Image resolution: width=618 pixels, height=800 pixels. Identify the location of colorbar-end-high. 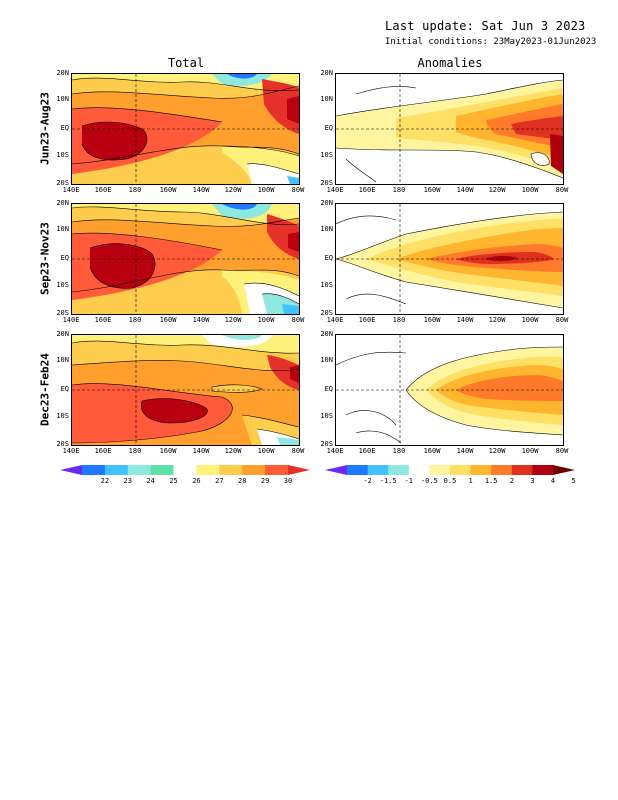
(299, 470).